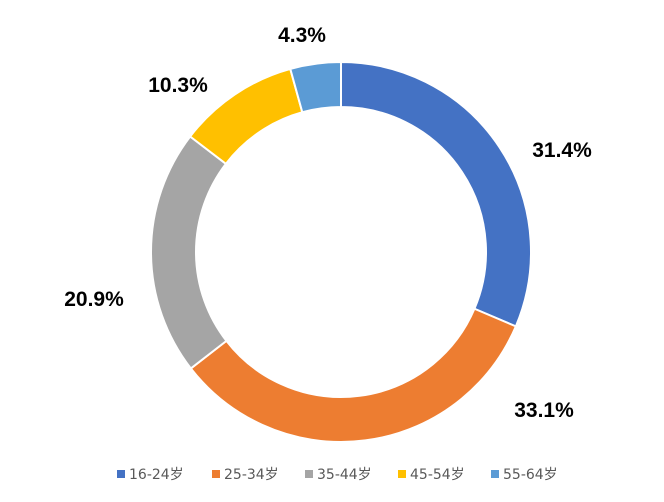  What do you see at coordinates (156, 475) in the screenshot?
I see `legend-label-16-24: 16-24岁` at bounding box center [156, 475].